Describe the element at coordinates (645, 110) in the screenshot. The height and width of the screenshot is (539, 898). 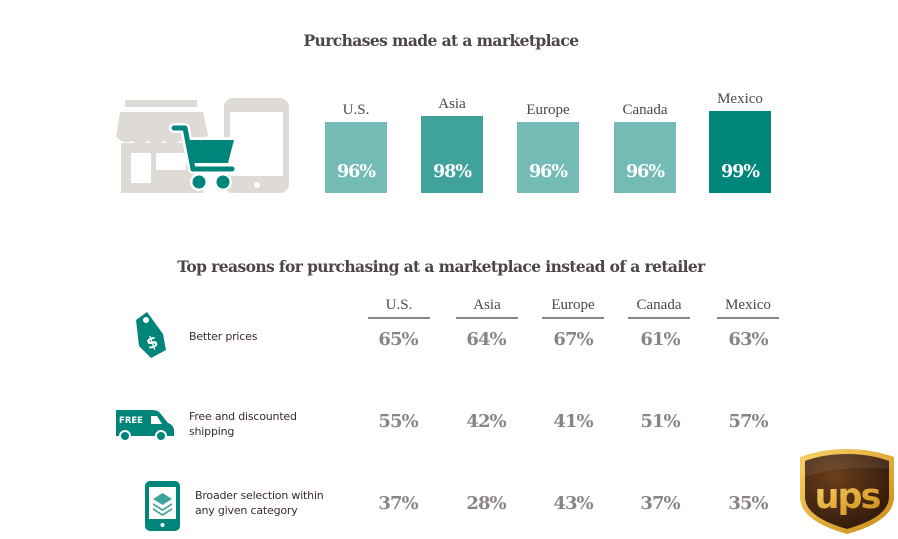
I see `bar-label-canada: Canada` at that location.